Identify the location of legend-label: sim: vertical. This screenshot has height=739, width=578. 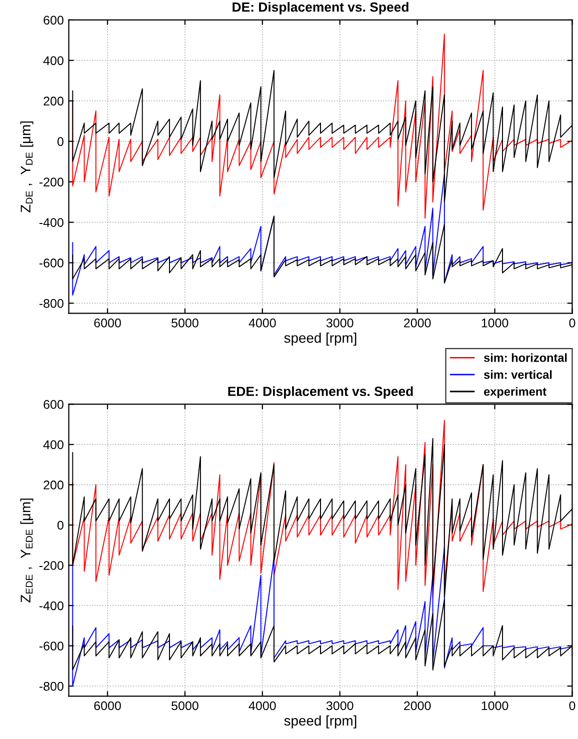
(518, 374).